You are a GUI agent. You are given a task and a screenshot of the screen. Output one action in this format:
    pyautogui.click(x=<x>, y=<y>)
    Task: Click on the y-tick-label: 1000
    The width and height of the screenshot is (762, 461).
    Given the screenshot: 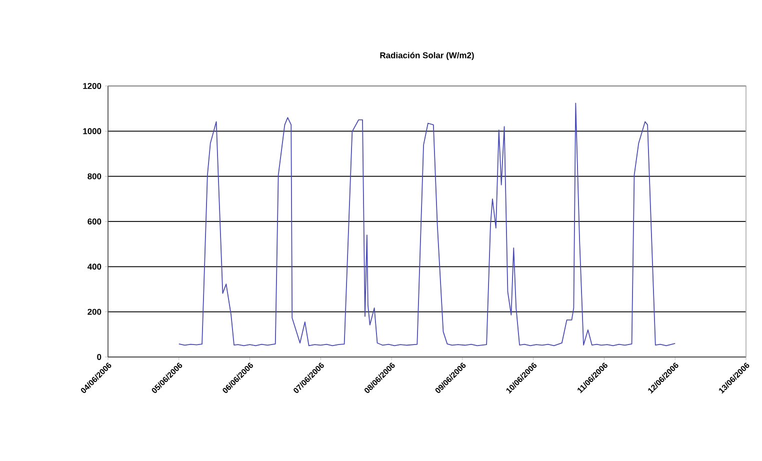 What is the action you would take?
    pyautogui.click(x=92, y=131)
    